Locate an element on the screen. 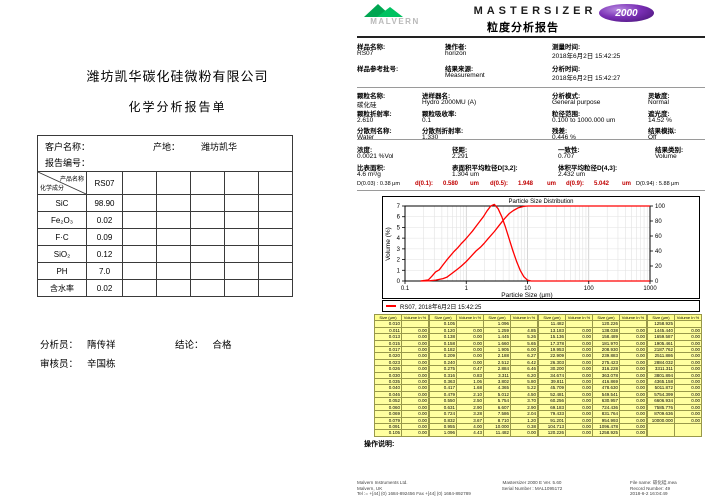  field-value: 2.432 um is located at coordinates (572, 174).